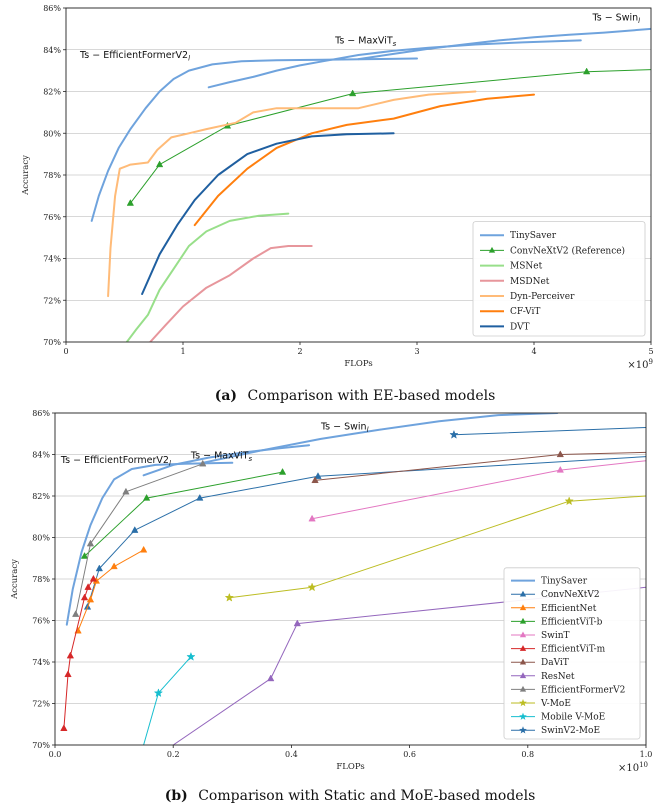 This screenshot has width=653, height=810. I want to click on legend-label: MSDNet, so click(530, 282).